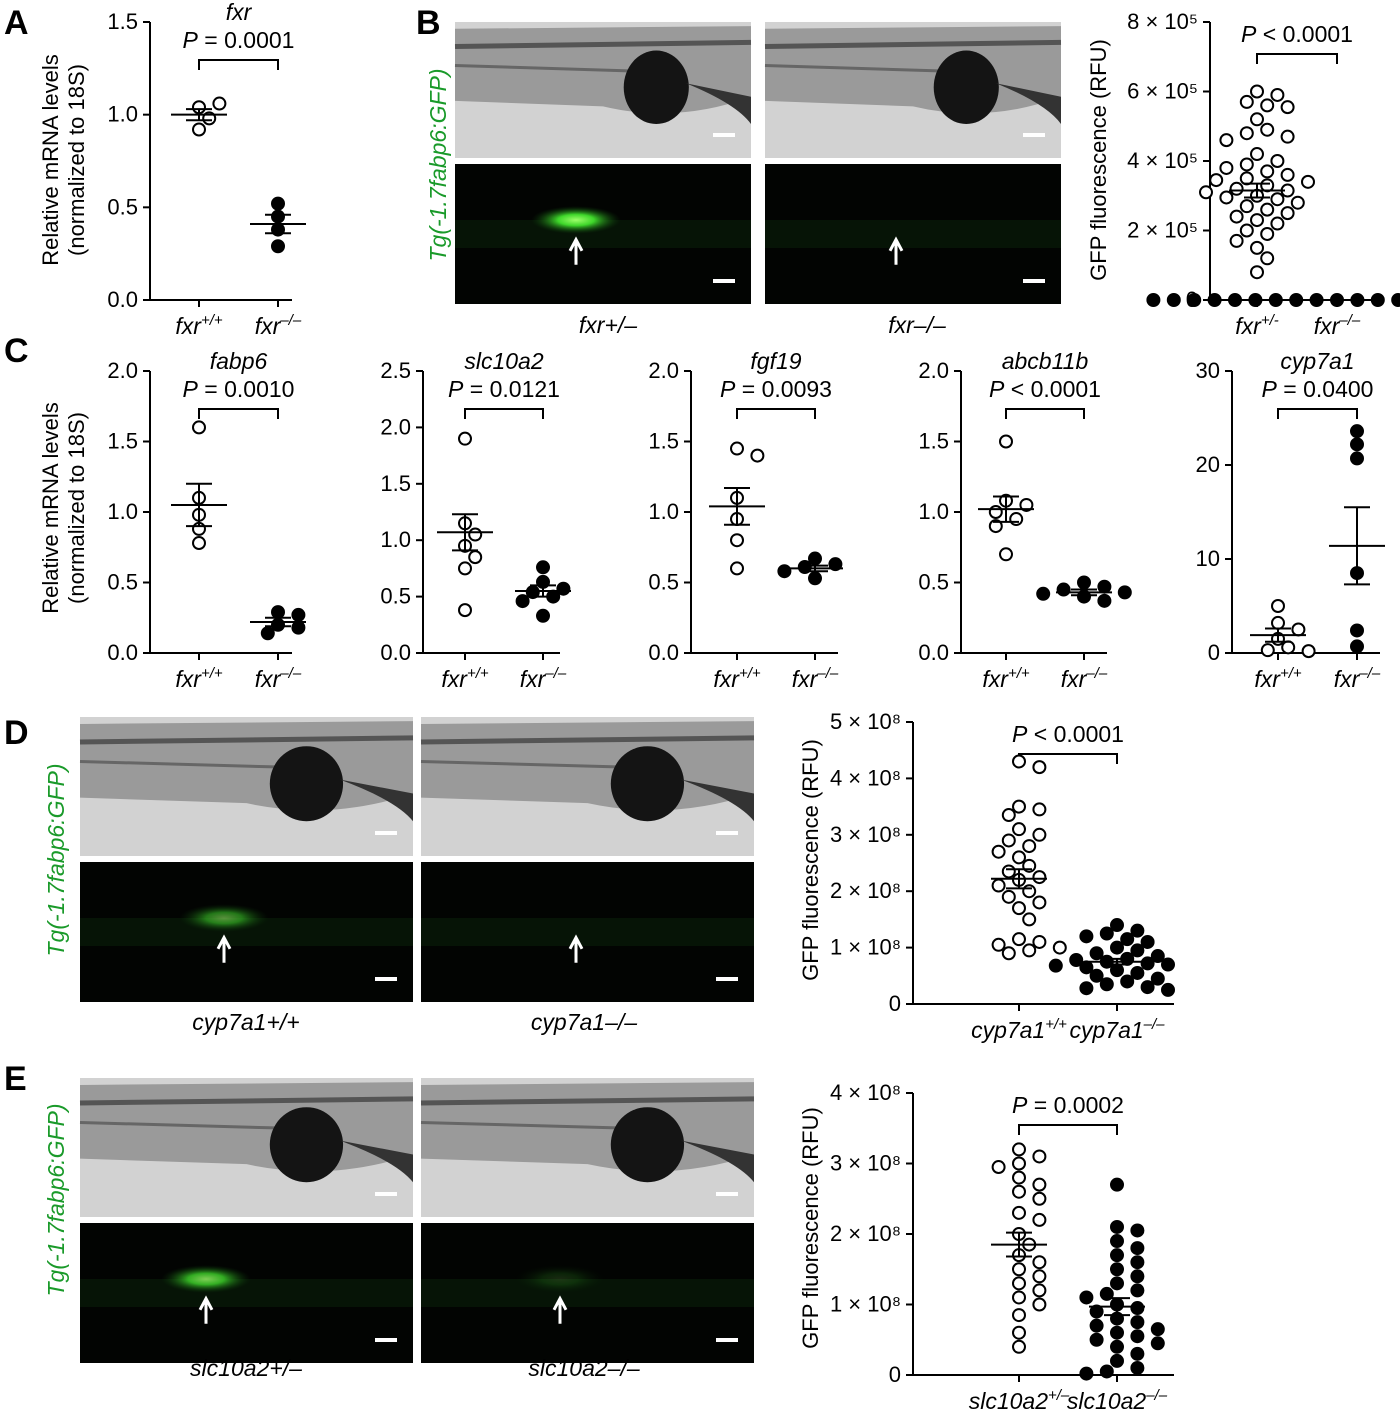 Image resolution: width=1400 pixels, height=1410 pixels. Describe the element at coordinates (15, 1079) in the screenshot. I see `panel-letter-e: E` at that location.